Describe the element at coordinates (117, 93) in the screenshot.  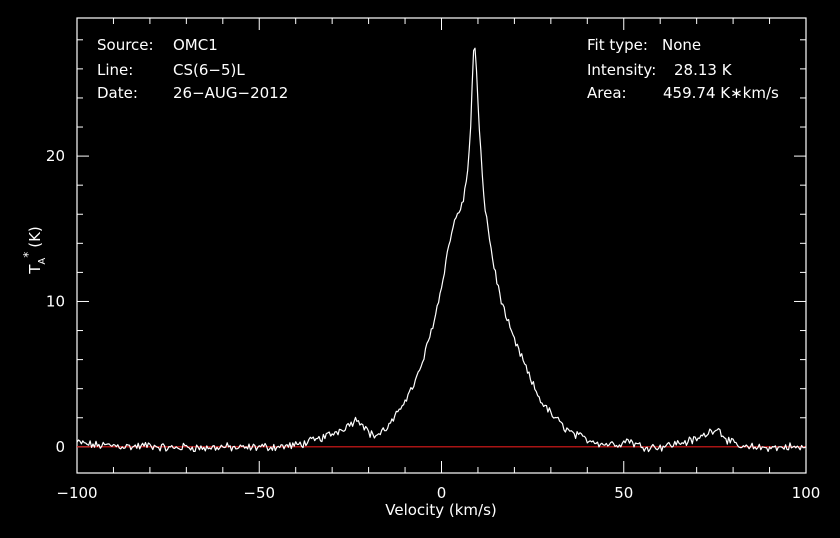
I see `date-label: Date:` at that location.